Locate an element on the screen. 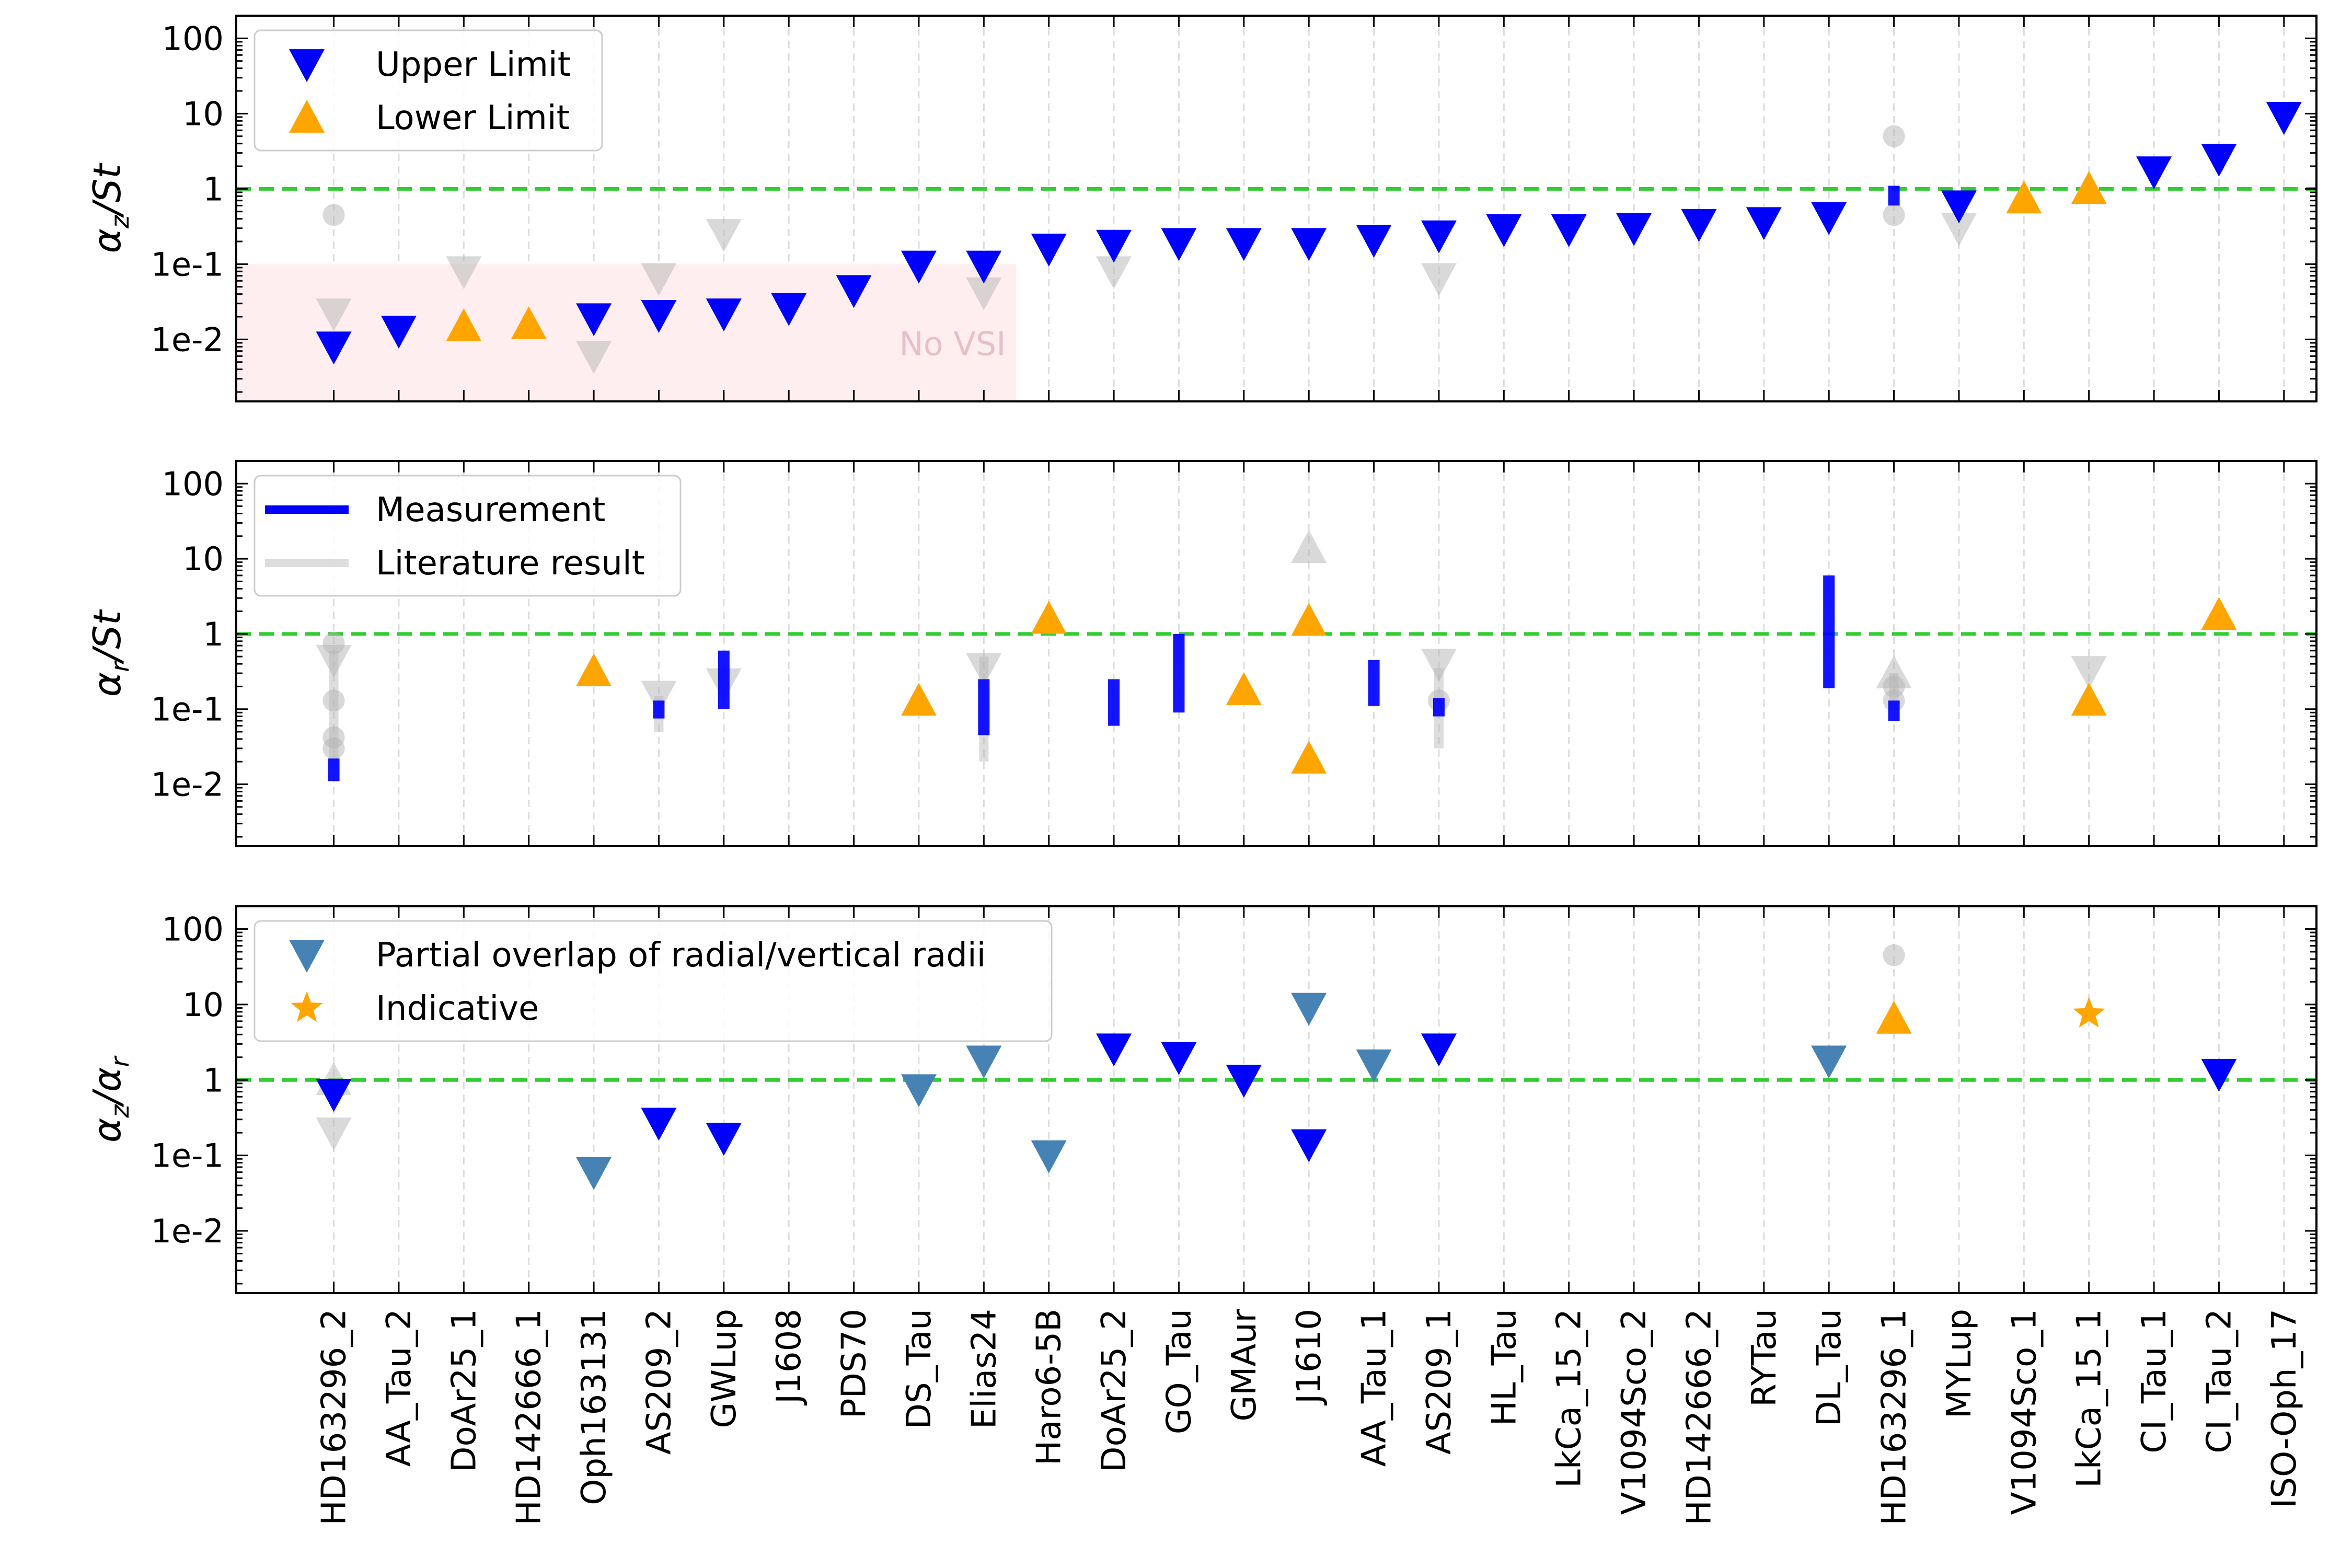 The image size is (2352, 1568). x-tick-label: HD142666_1 is located at coordinates (529, 1417).